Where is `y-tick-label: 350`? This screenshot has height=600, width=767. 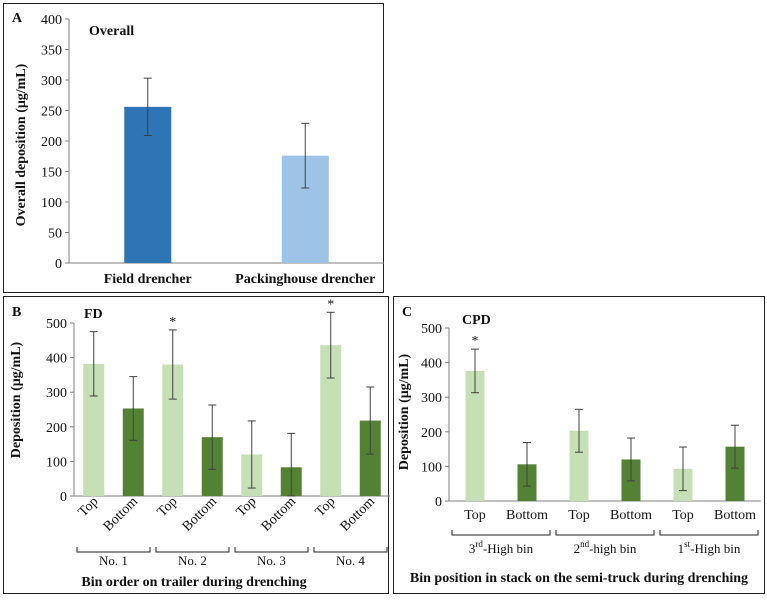
y-tick-label: 350 is located at coordinates (51, 51).